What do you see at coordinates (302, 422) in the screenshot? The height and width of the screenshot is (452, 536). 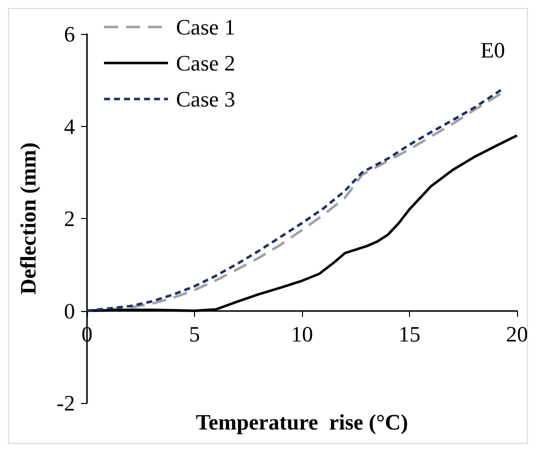 I see `x-axis-title: Temperature rise (°C)` at bounding box center [302, 422].